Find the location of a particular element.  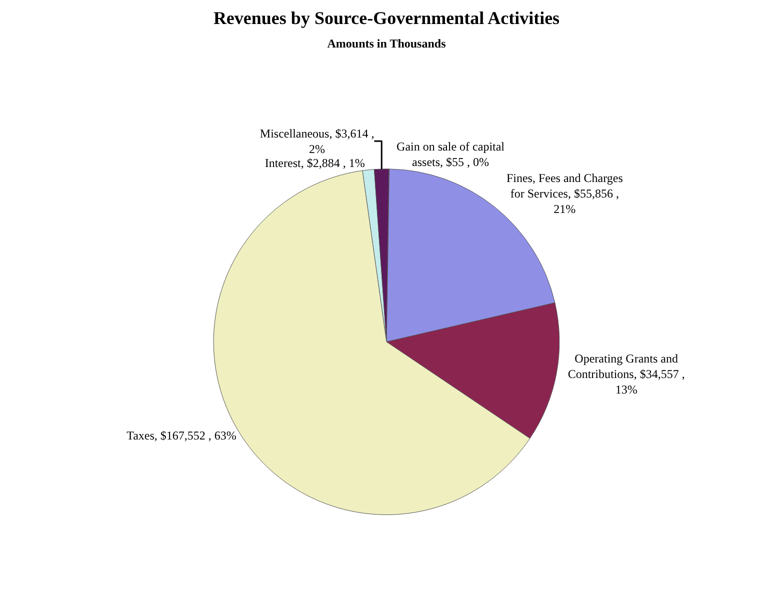

slice-label: Interest, $2,884 , 1% is located at coordinates (314, 163).